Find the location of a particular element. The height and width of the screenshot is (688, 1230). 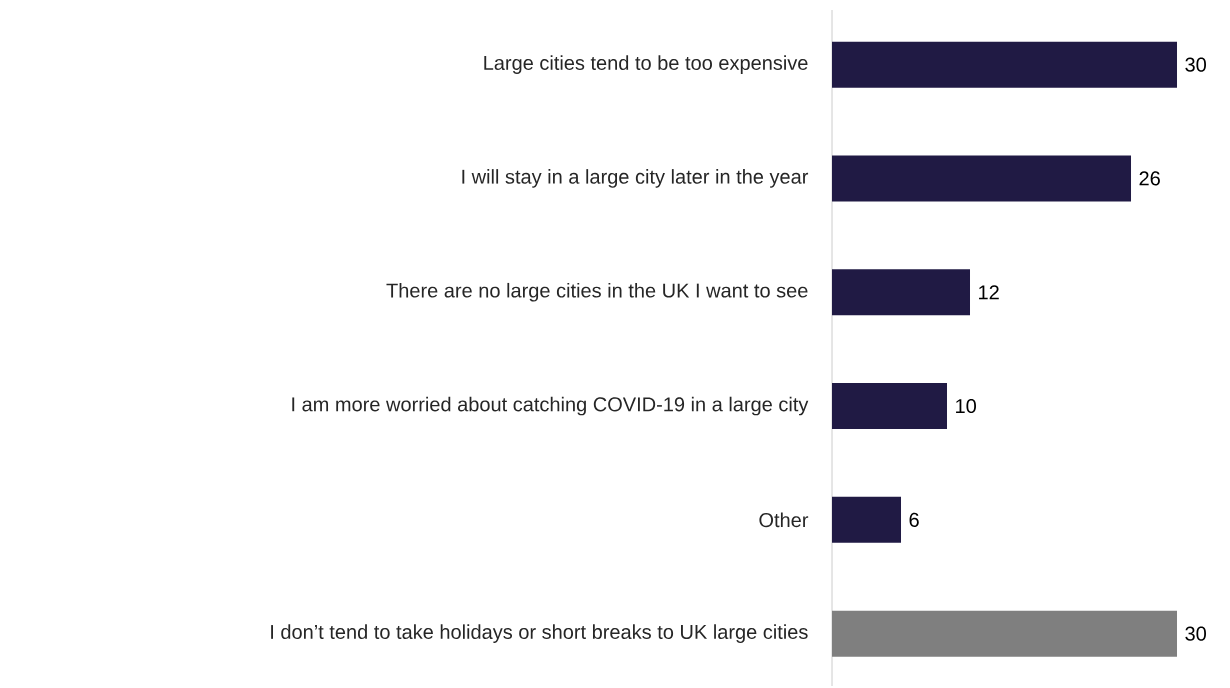

data-label: 6 is located at coordinates (914, 519).